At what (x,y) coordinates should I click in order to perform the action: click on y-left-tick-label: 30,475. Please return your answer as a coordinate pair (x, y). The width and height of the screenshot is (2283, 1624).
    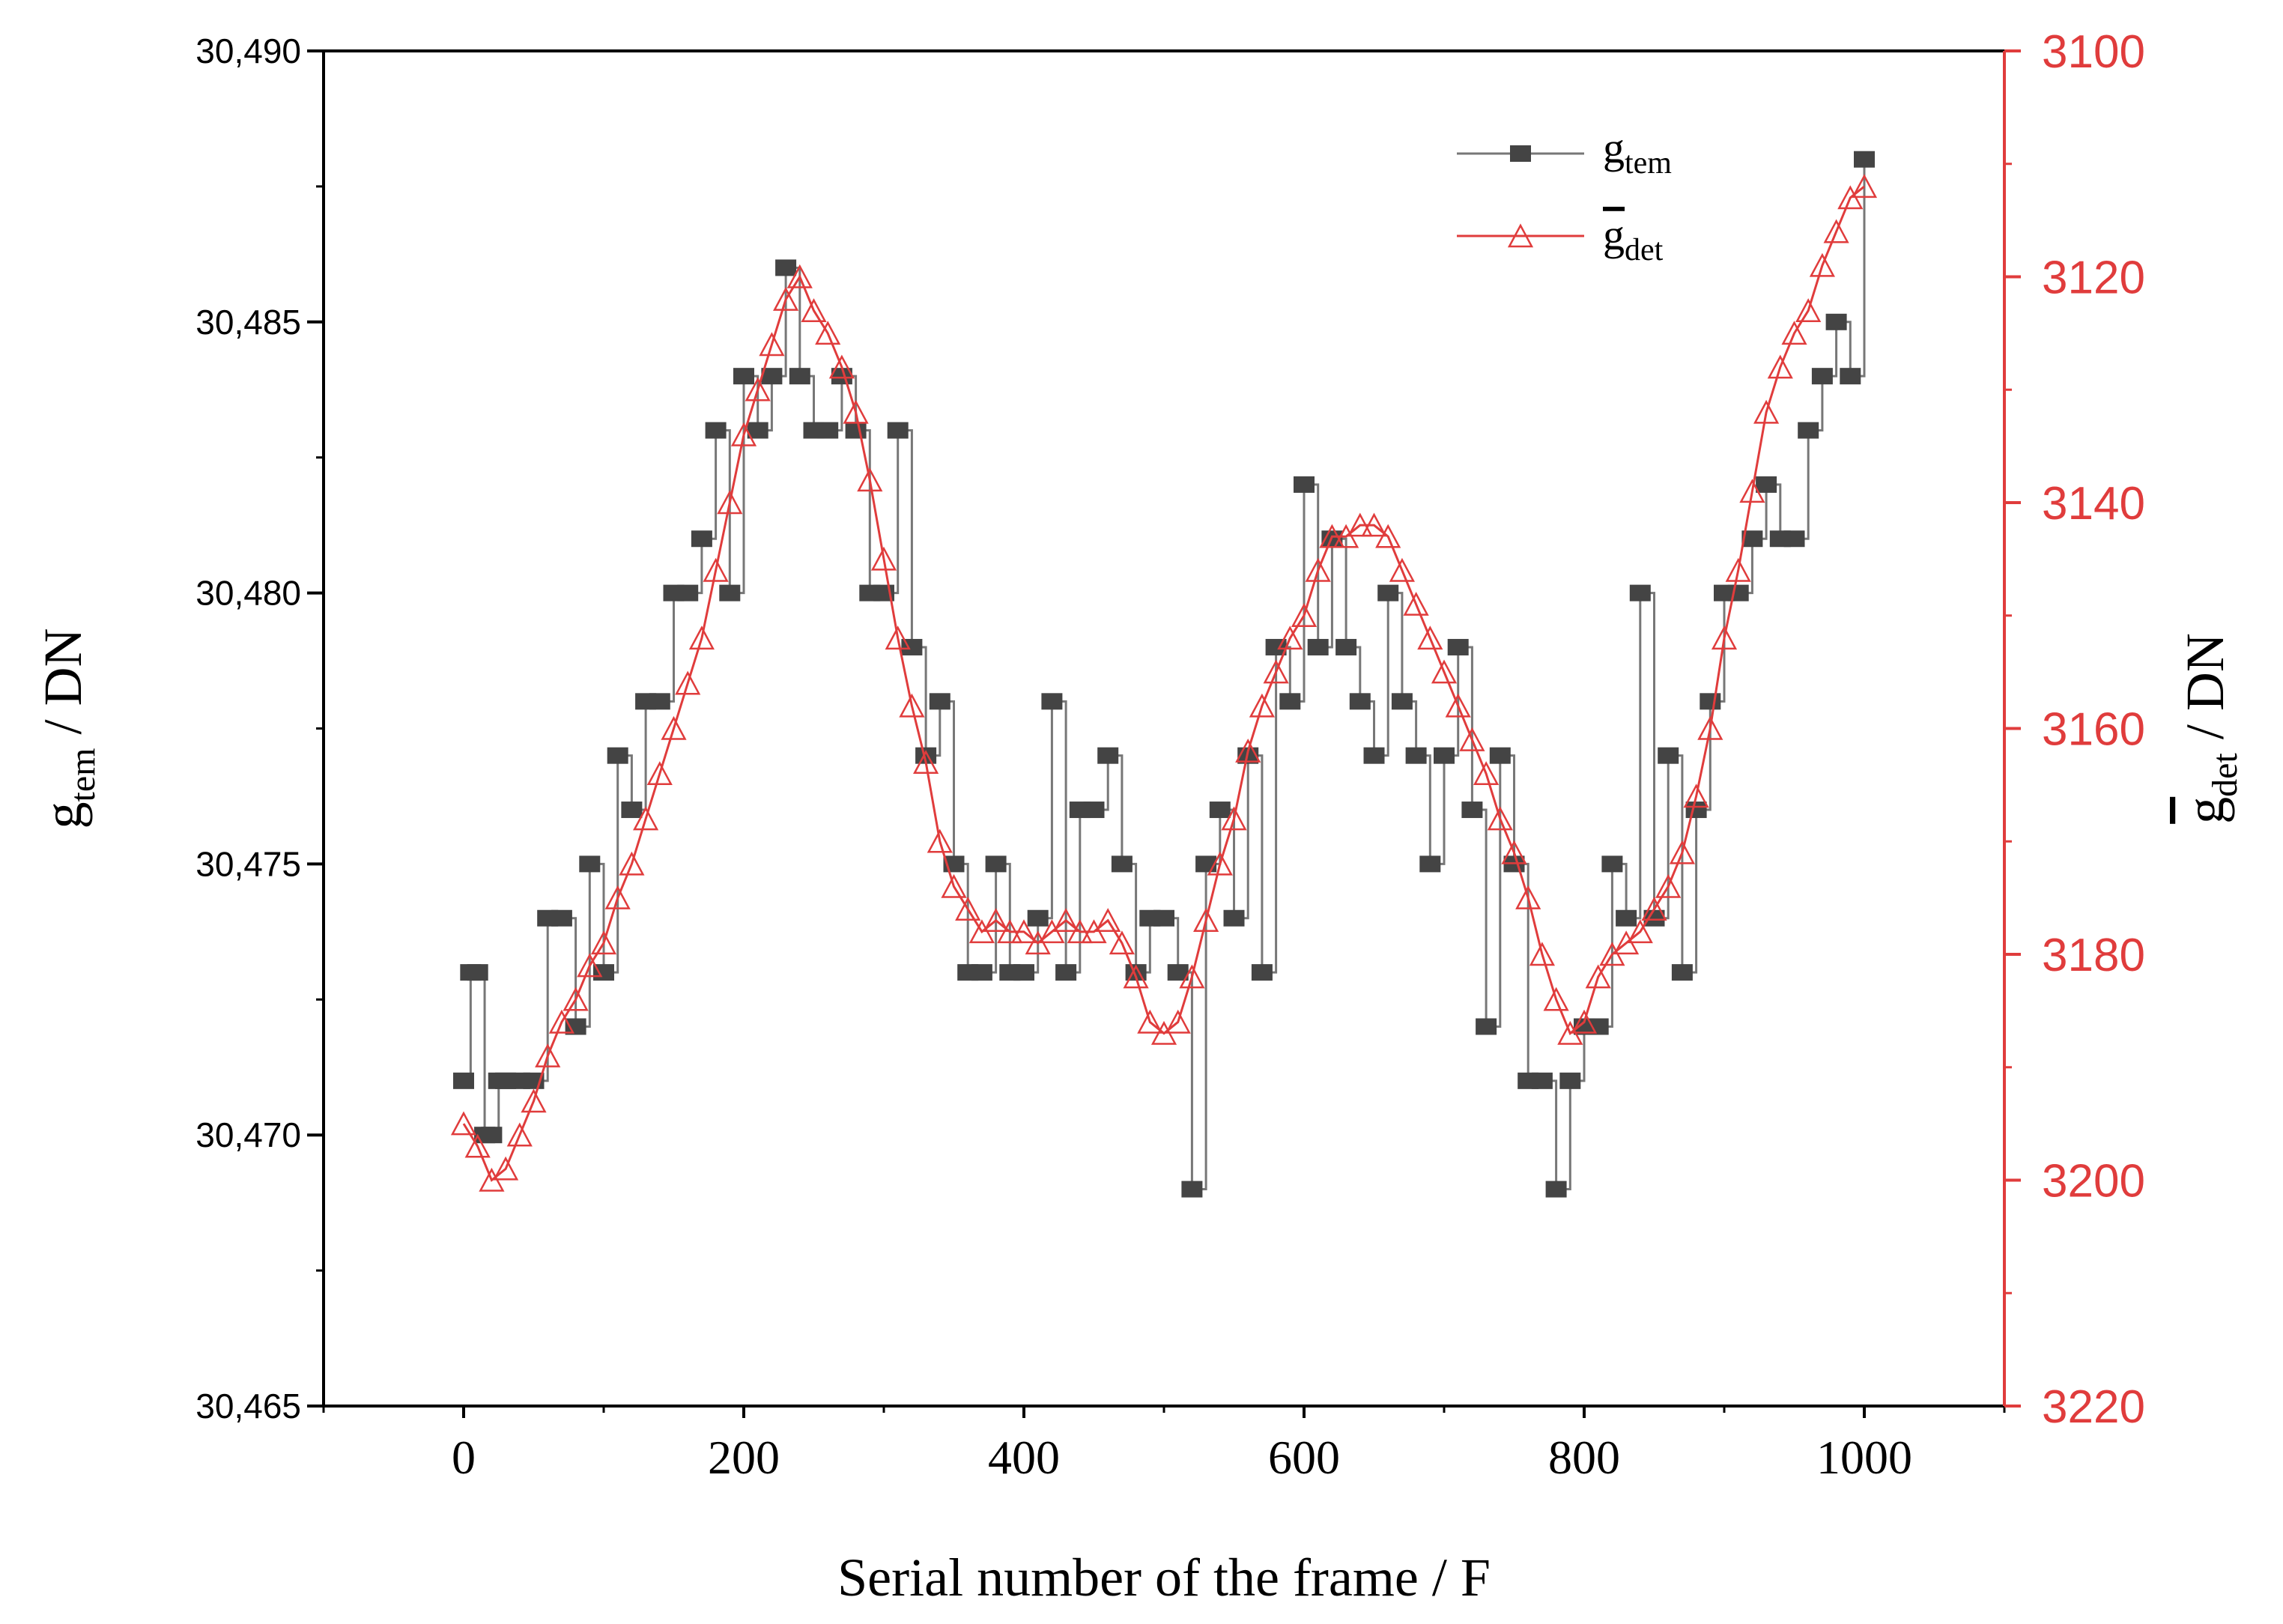
    Looking at the image, I should click on (248, 863).